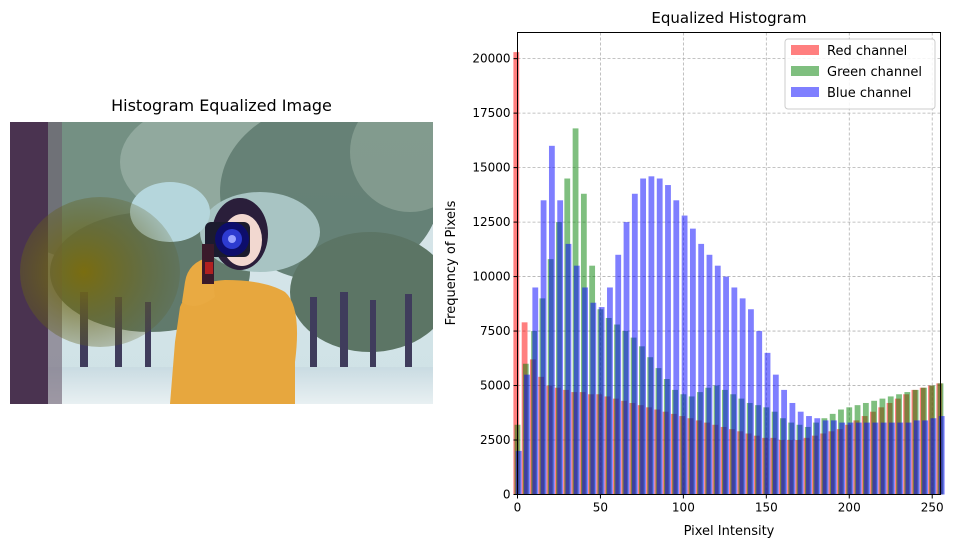 This screenshot has height=547, width=953. I want to click on y-tick-label: 10000, so click(491, 277).